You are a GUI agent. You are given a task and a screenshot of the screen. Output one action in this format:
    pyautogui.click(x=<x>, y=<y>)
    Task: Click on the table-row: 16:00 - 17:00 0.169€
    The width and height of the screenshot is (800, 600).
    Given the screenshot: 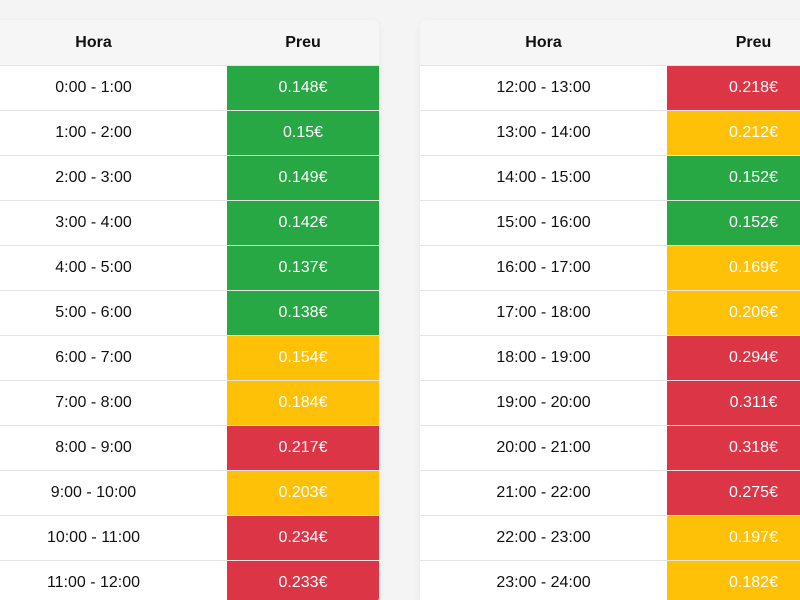 What is the action you would take?
    pyautogui.click(x=610, y=268)
    